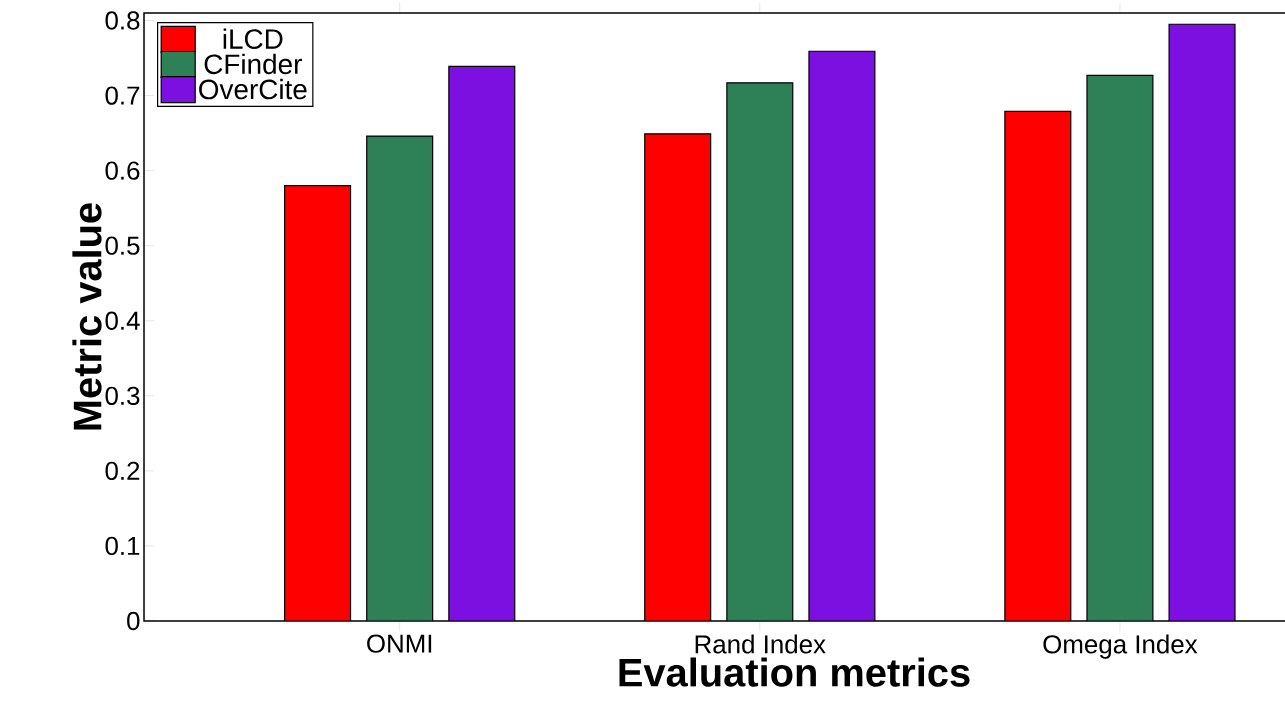  Describe the element at coordinates (253, 38) in the screenshot. I see `legend-label: iLCD` at that location.